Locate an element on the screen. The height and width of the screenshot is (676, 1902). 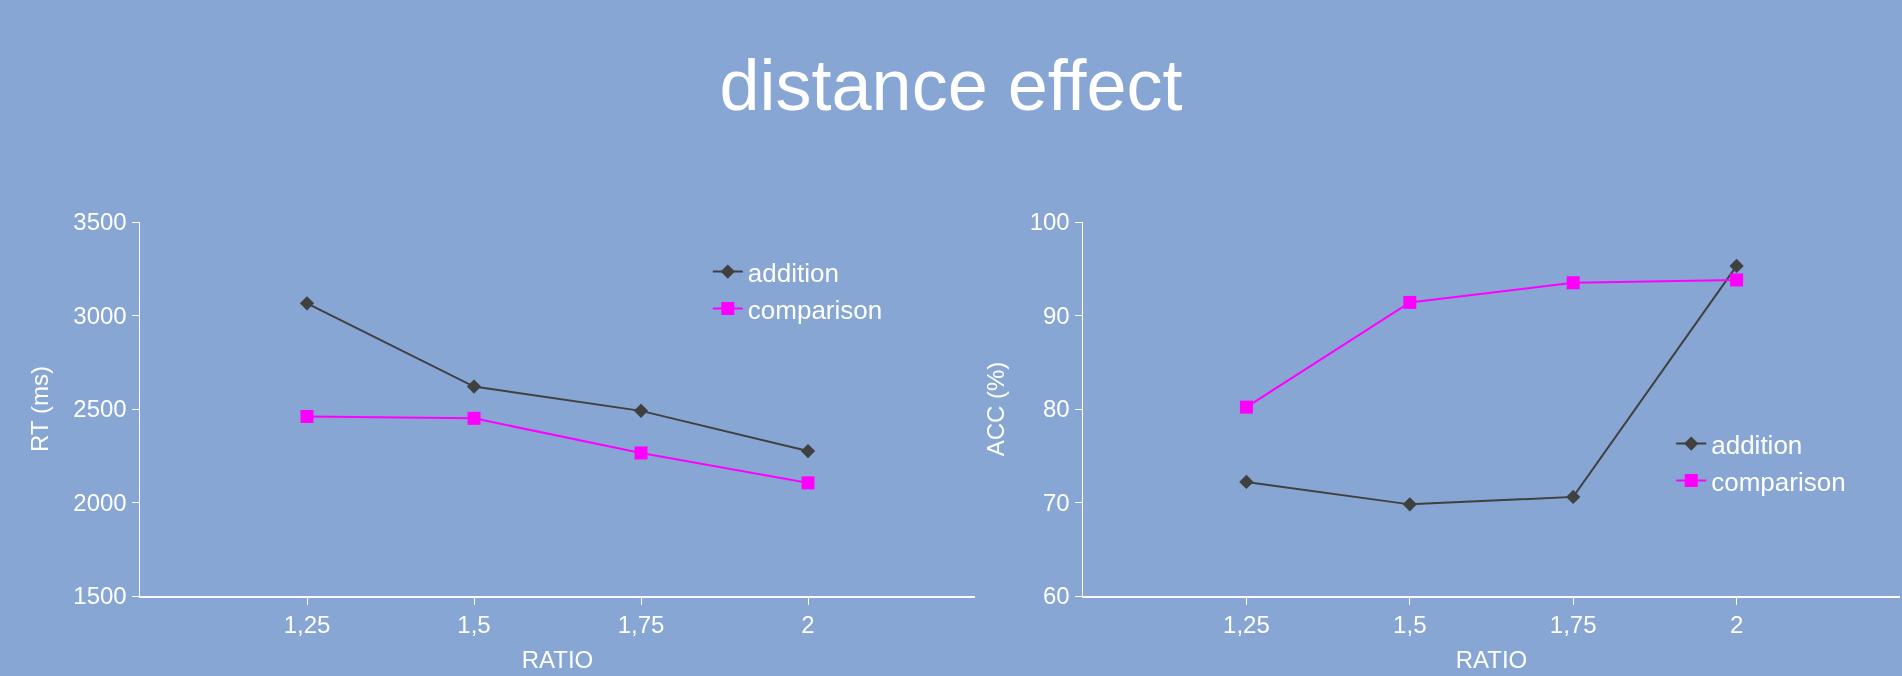
chart-title: distance effect is located at coordinates (951, 85).